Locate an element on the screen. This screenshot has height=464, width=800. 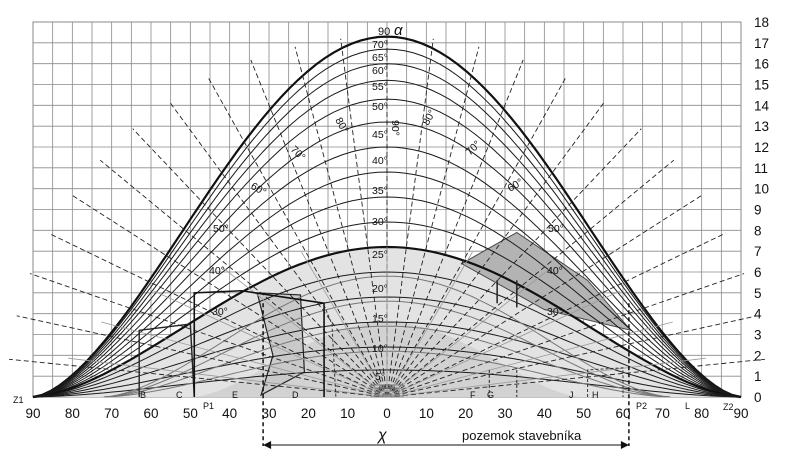
altitude-label-10: 10° is located at coordinates (380, 349).